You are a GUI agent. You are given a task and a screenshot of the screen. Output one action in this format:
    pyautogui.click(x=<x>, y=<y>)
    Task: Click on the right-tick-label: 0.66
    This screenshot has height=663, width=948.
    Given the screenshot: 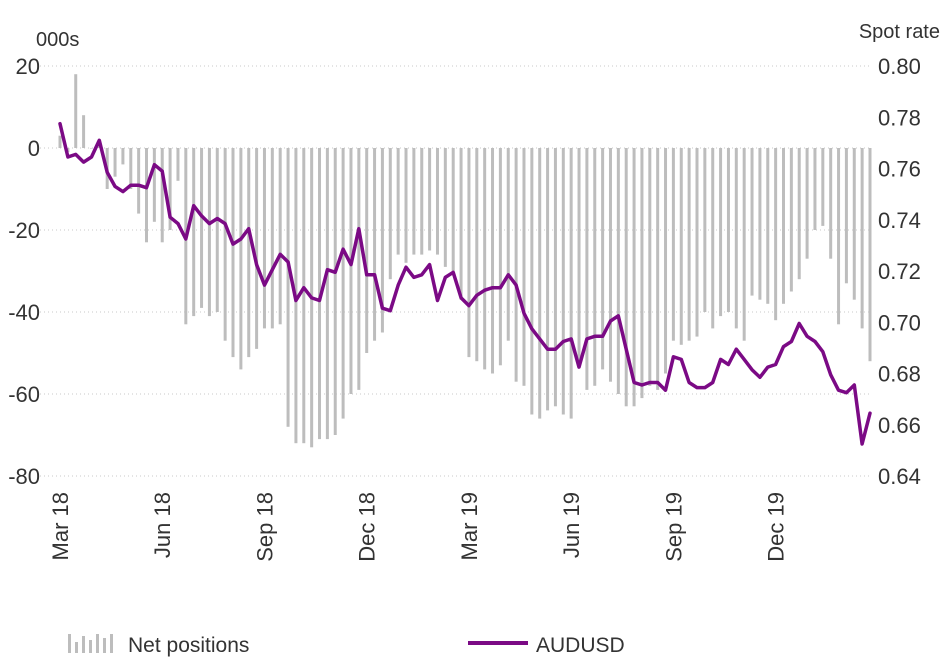 What is the action you would take?
    pyautogui.click(x=899, y=425)
    